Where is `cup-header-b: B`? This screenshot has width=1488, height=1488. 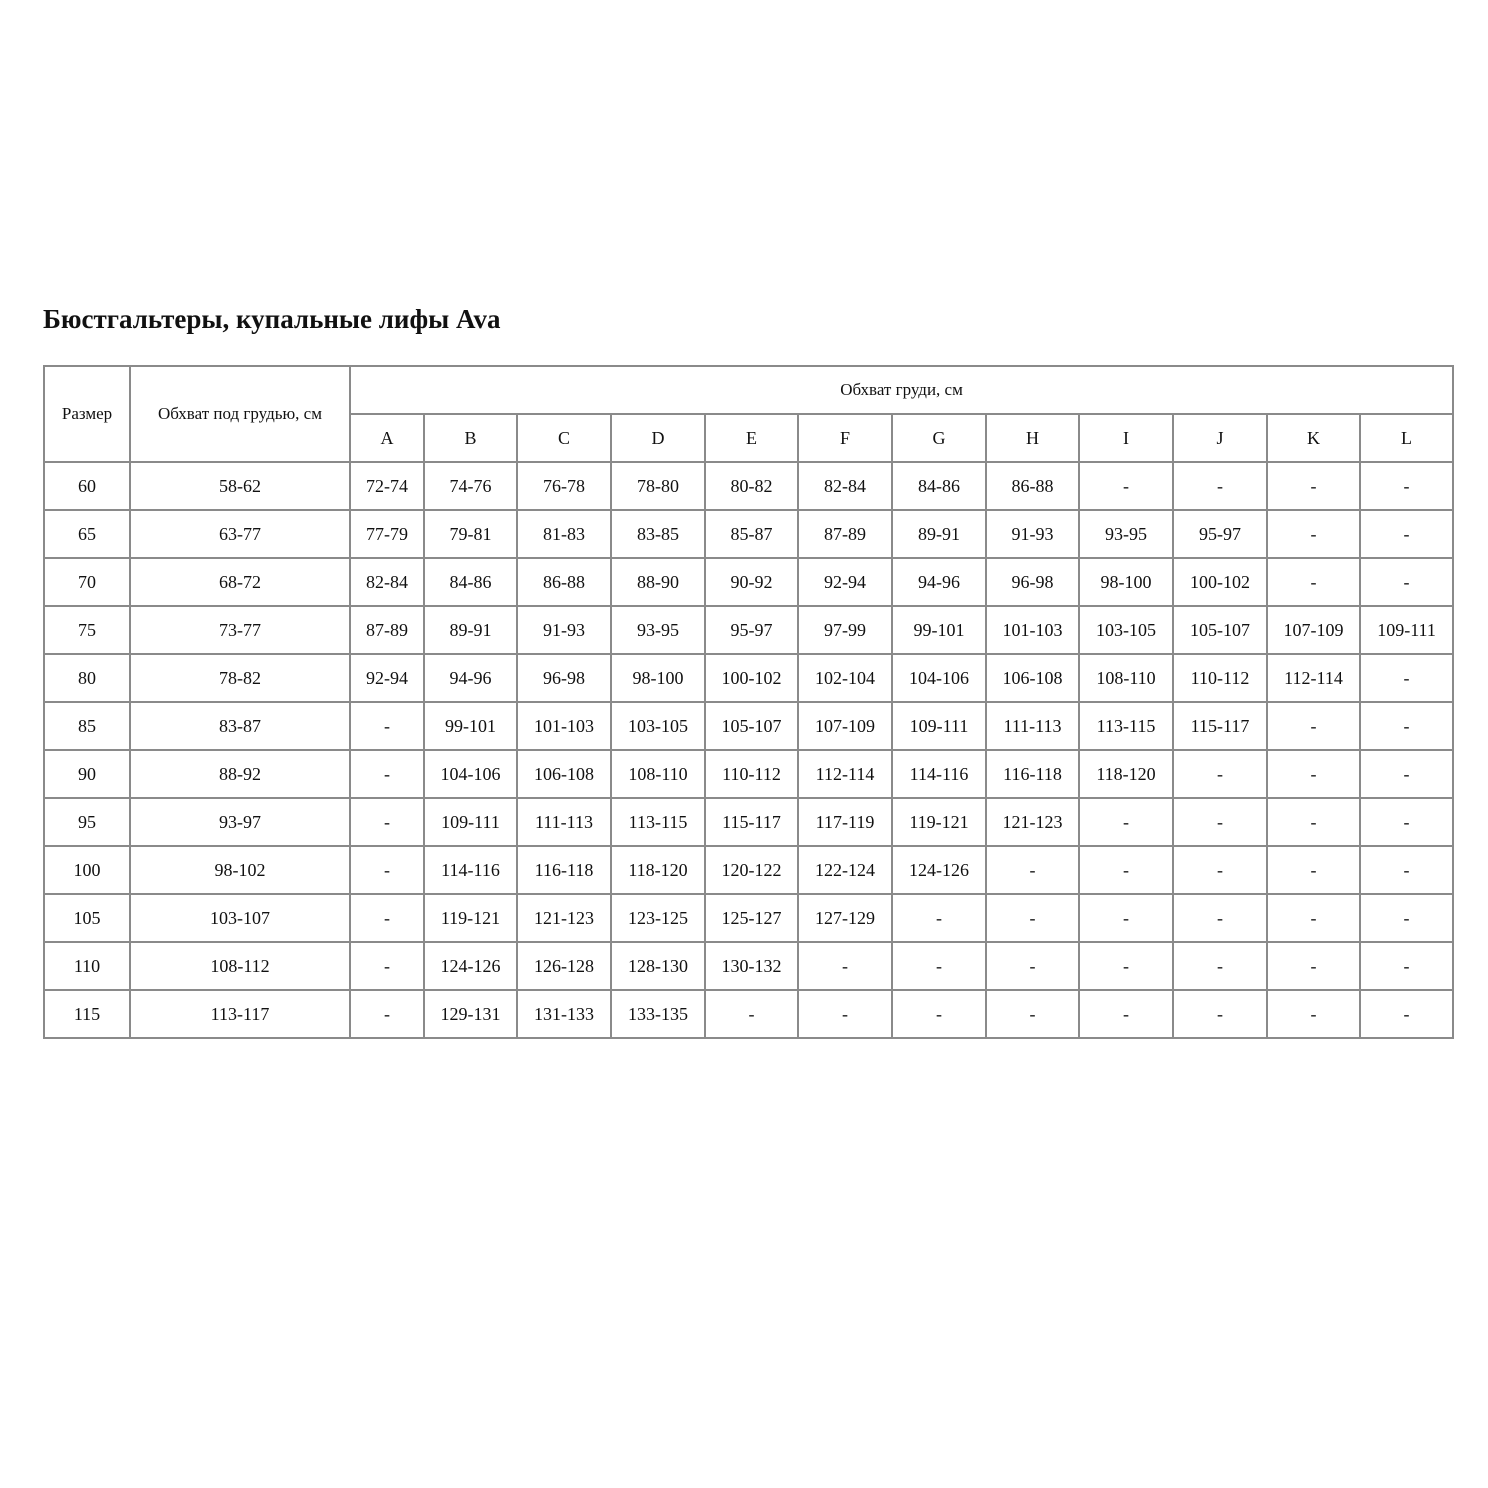 cup-header-b: B is located at coordinates (470, 438).